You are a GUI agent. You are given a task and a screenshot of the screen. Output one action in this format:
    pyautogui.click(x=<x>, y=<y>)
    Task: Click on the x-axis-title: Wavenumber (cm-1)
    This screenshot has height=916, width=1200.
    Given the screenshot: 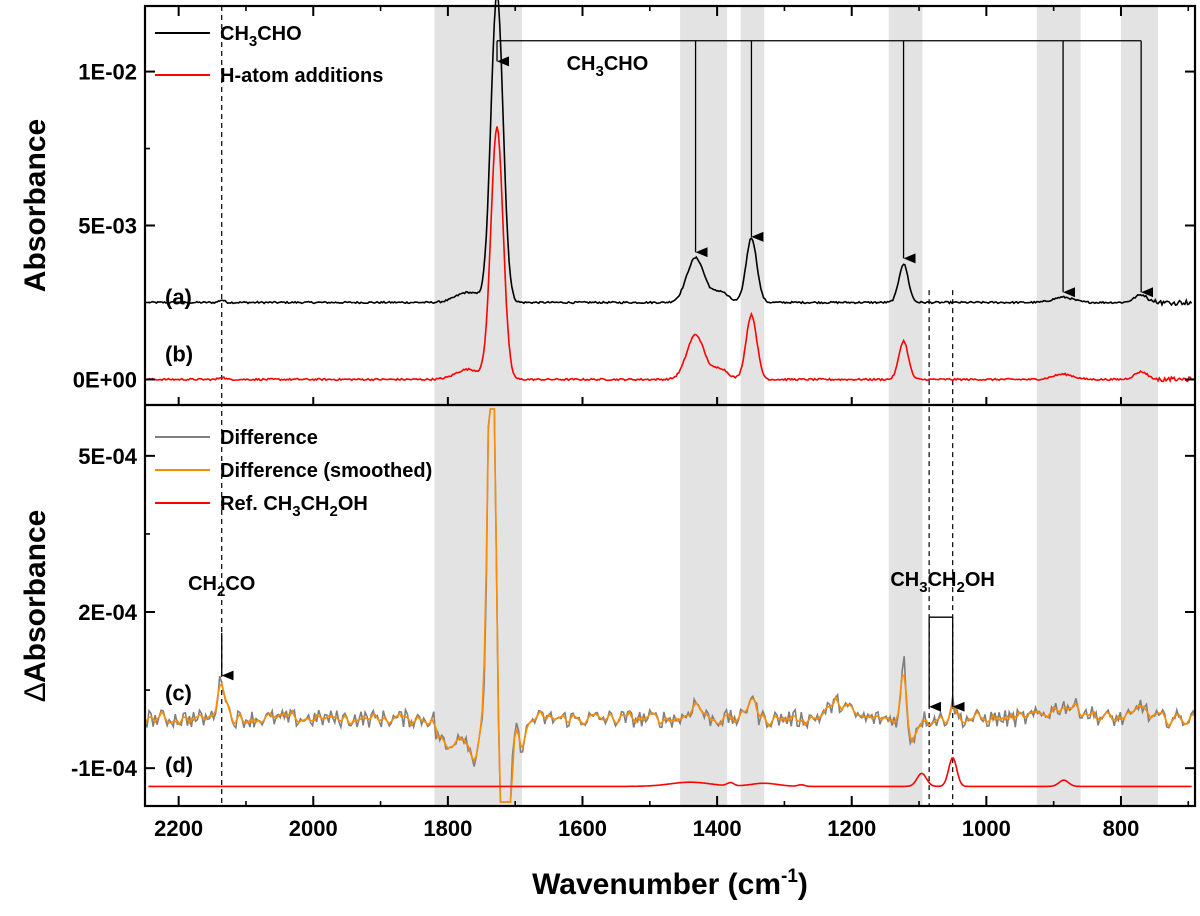 What is the action you would take?
    pyautogui.click(x=670, y=883)
    